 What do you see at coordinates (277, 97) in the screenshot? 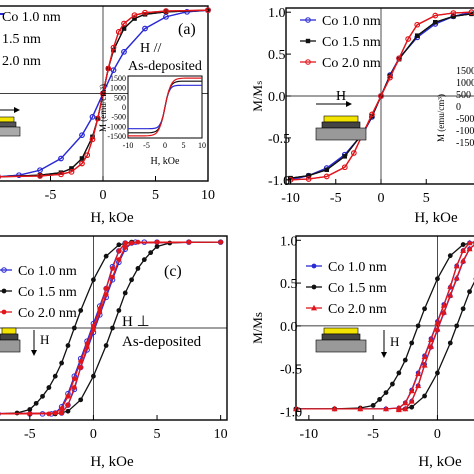
I see `y-tick-label: 0.0` at bounding box center [277, 97].